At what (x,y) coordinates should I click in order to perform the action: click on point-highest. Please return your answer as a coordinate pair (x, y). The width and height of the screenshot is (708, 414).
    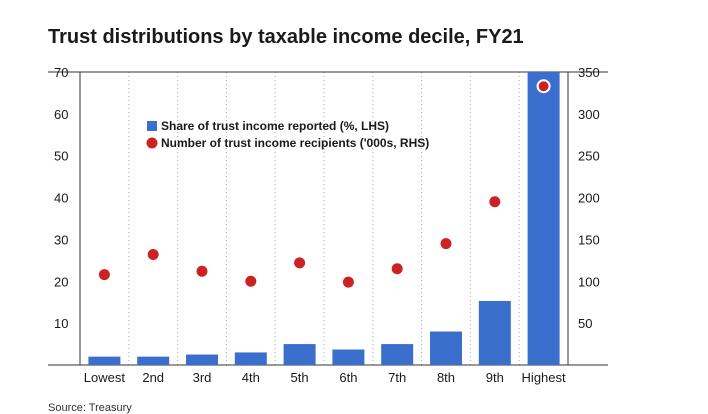
    Looking at the image, I should click on (543, 86).